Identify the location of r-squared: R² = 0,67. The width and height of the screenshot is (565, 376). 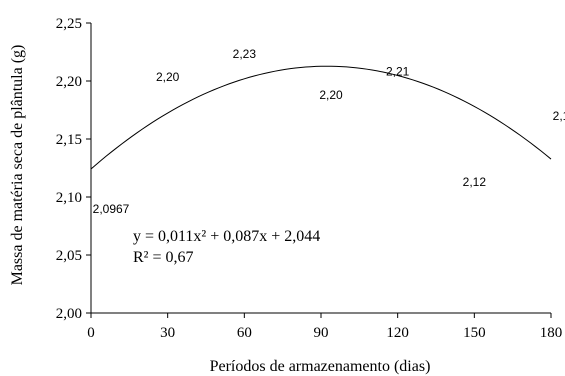
(163, 257).